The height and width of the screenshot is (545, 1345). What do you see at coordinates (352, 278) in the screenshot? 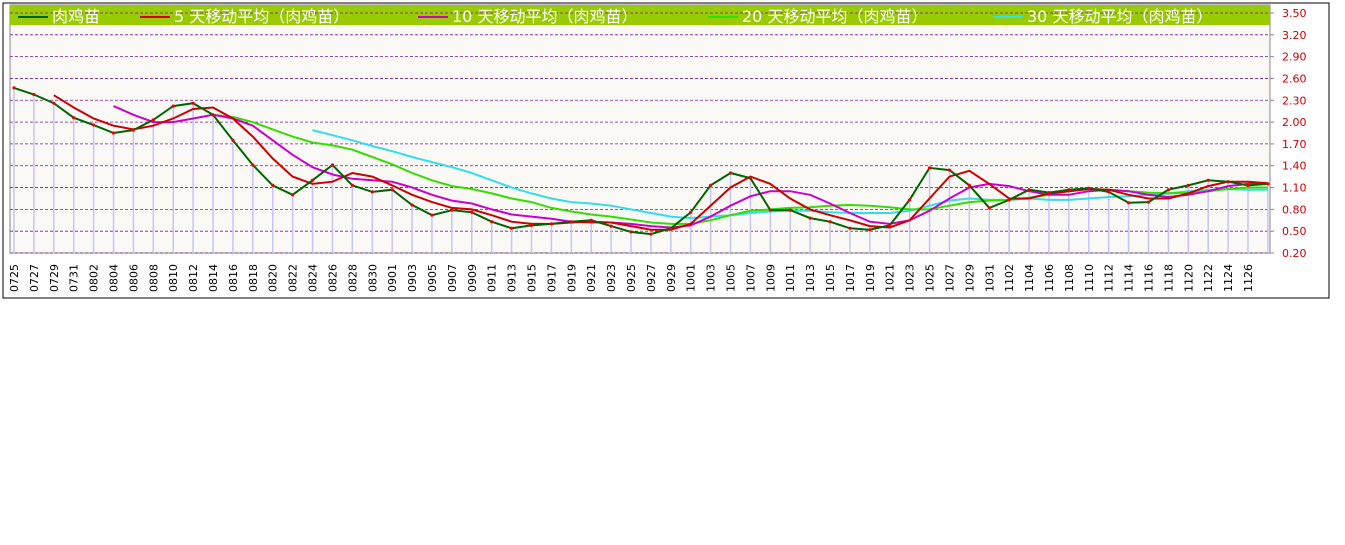
I see `x-tick-label: 0828` at bounding box center [352, 278].